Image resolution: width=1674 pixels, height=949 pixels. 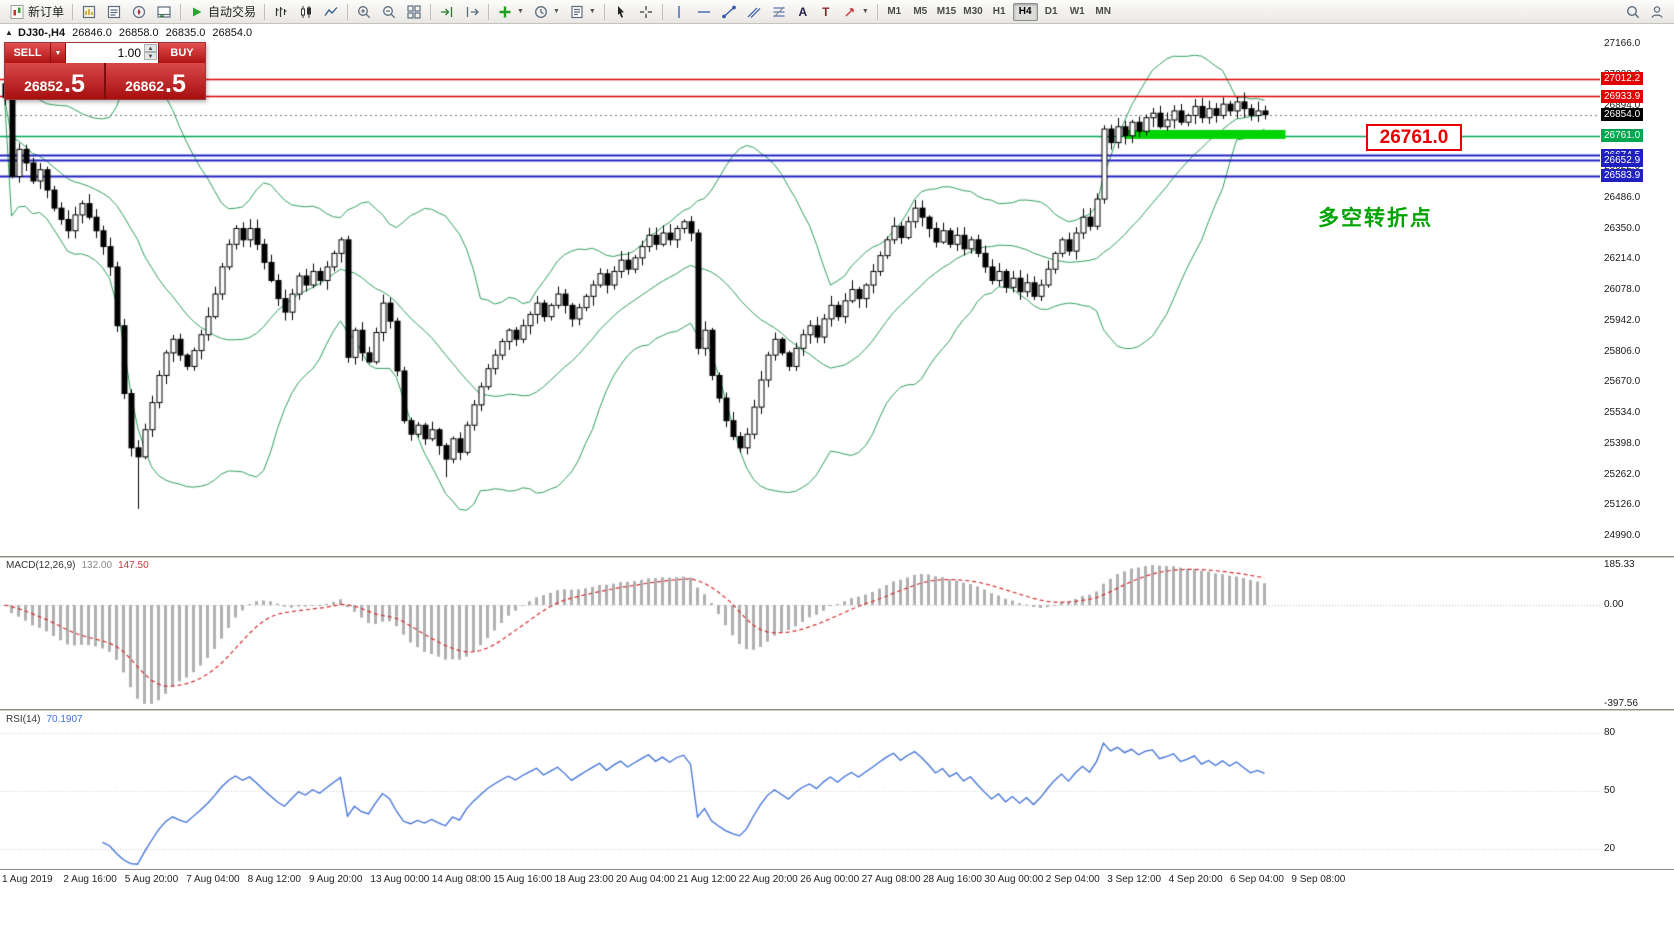 I want to click on fibonacci-tool-button, so click(x=779, y=12).